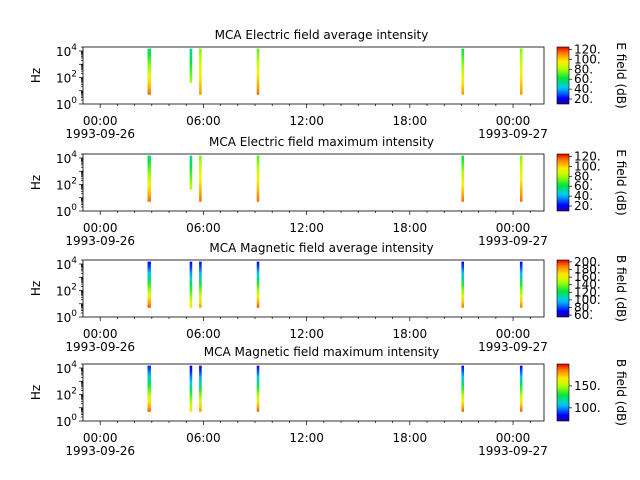 The height and width of the screenshot is (480, 640). Describe the element at coordinates (587, 285) in the screenshot. I see `colorbar-tick-label: 140.` at that location.